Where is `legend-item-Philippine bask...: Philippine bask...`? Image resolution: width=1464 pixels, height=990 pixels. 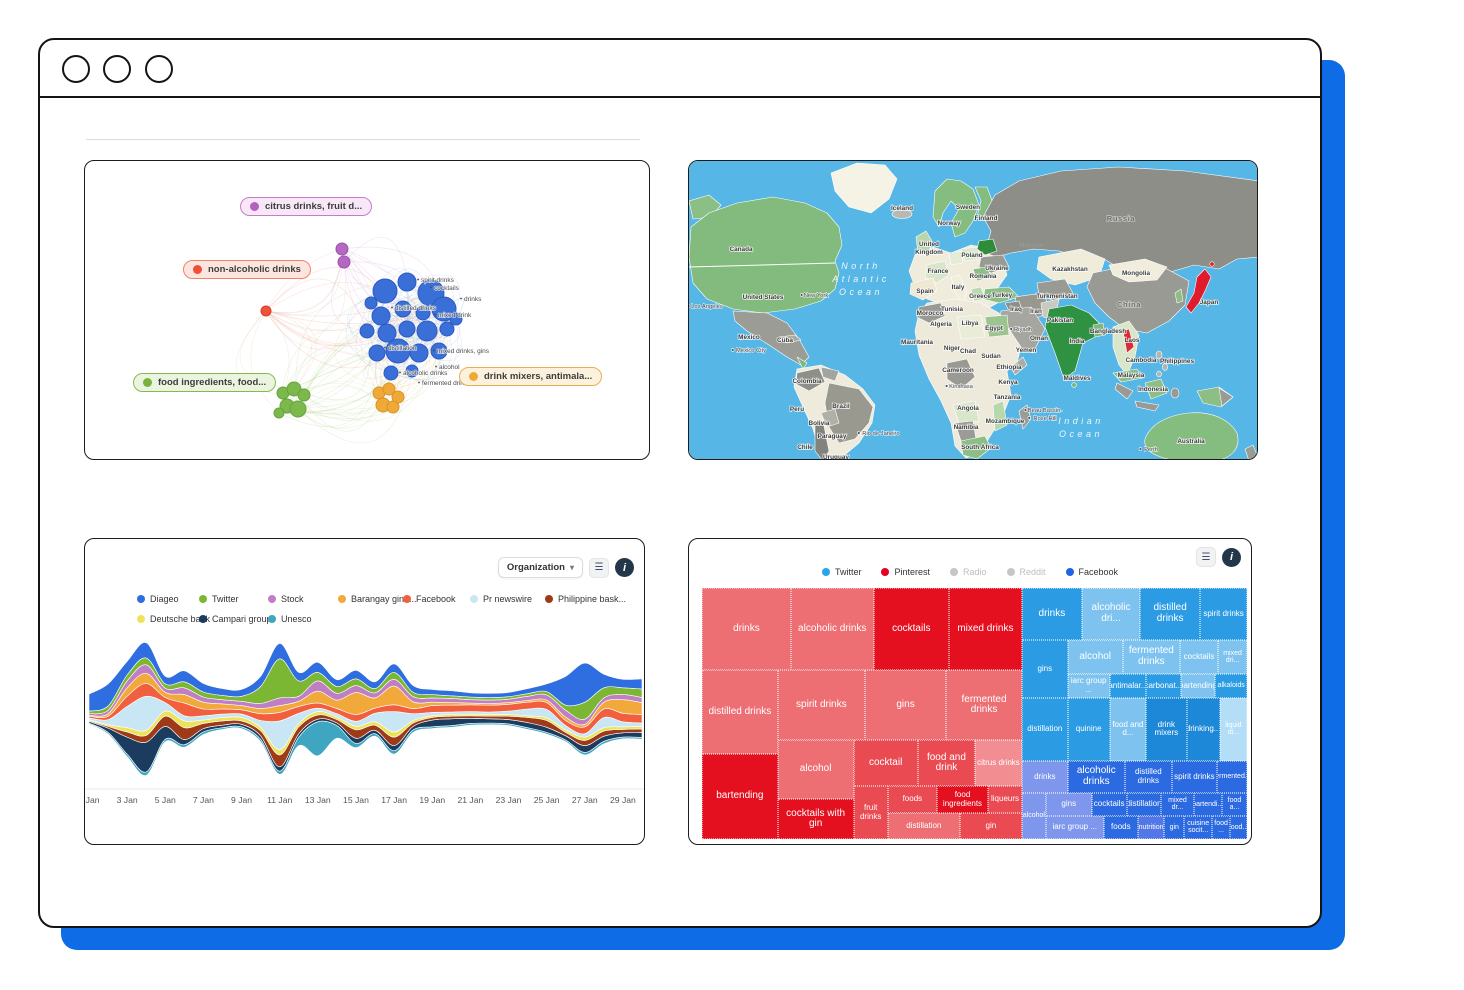
legend-item-Philippine bask...: Philippine bask... is located at coordinates (585, 599).